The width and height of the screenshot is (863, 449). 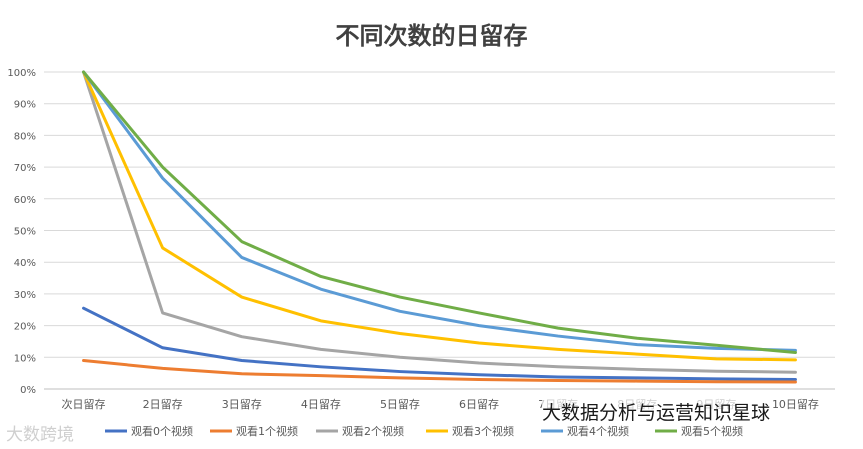 What do you see at coordinates (598, 431) in the screenshot?
I see `legend-label-4: 观看4个视频` at bounding box center [598, 431].